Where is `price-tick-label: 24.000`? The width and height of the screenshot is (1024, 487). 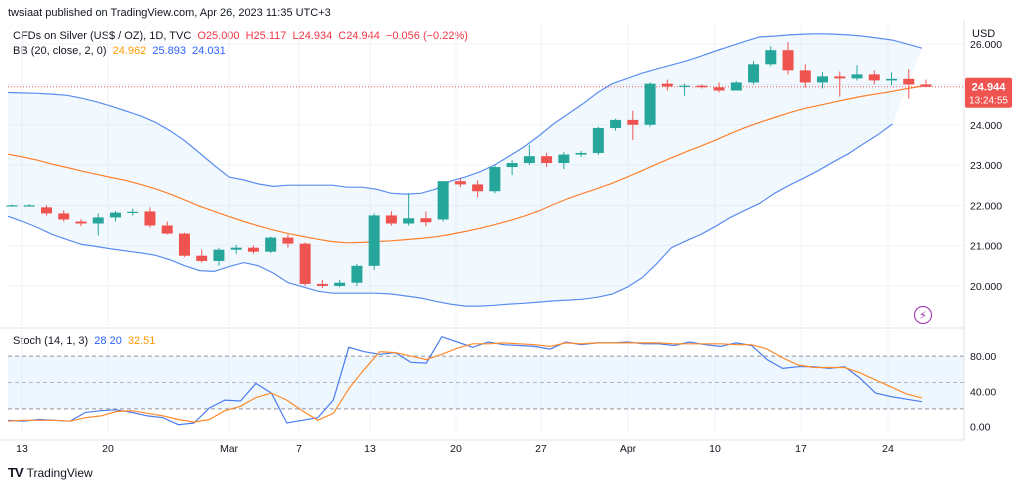 price-tick-label: 24.000 is located at coordinates (986, 126).